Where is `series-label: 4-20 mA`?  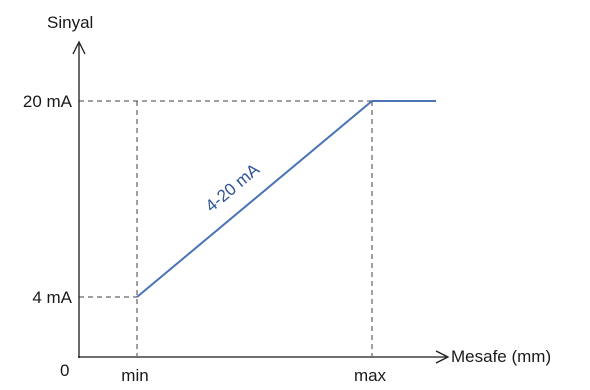 series-label: 4-20 mA is located at coordinates (233, 187).